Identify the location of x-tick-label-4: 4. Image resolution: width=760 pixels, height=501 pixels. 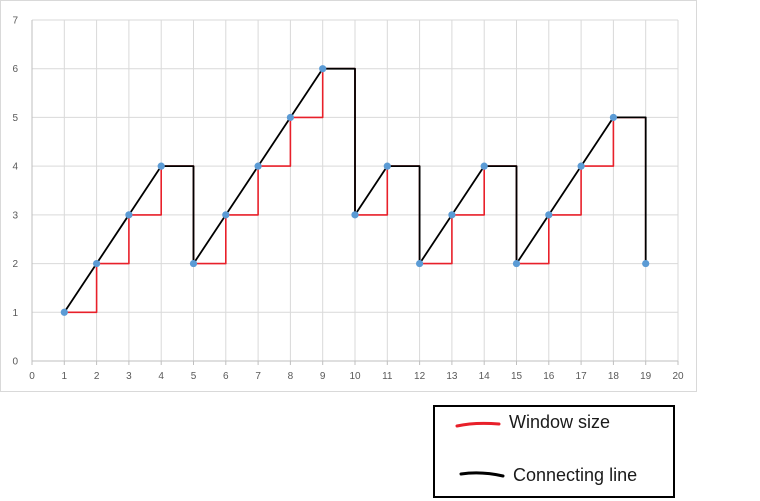
(161, 376).